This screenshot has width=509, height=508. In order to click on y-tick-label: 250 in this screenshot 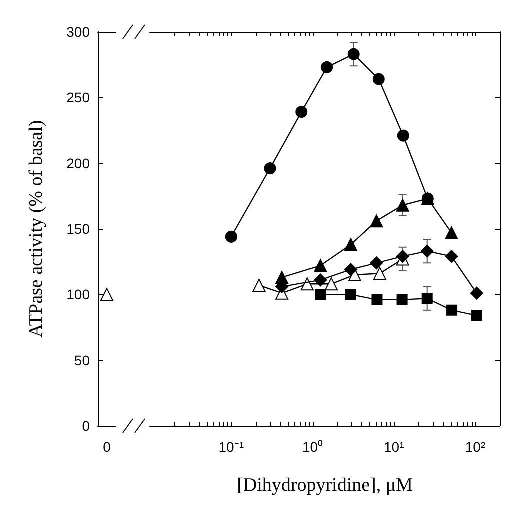, I will do `click(78, 98)`.